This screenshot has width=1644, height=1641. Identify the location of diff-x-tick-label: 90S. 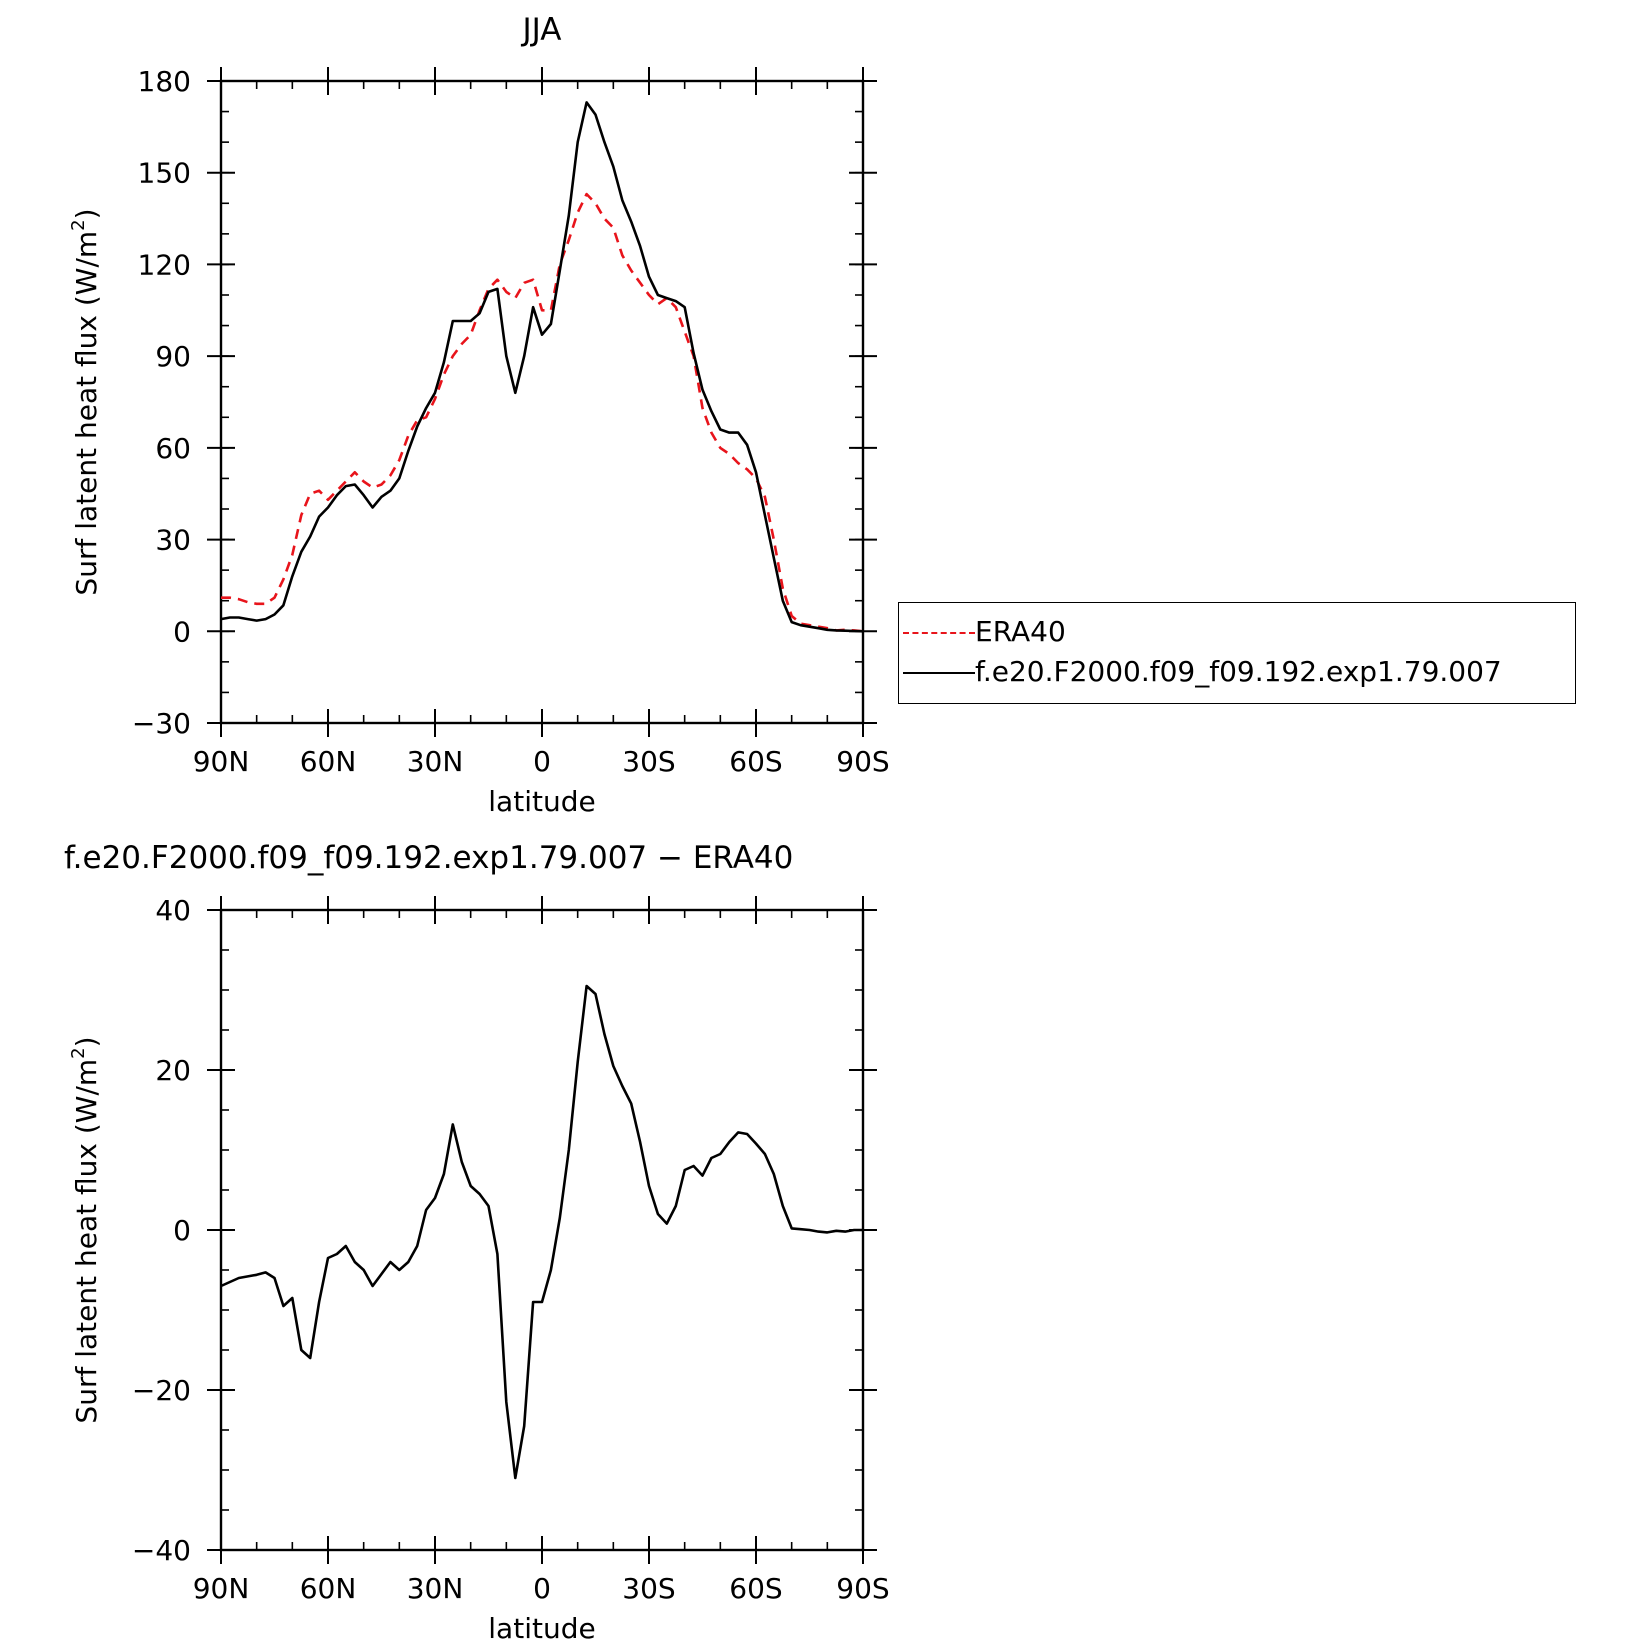
(862, 1588).